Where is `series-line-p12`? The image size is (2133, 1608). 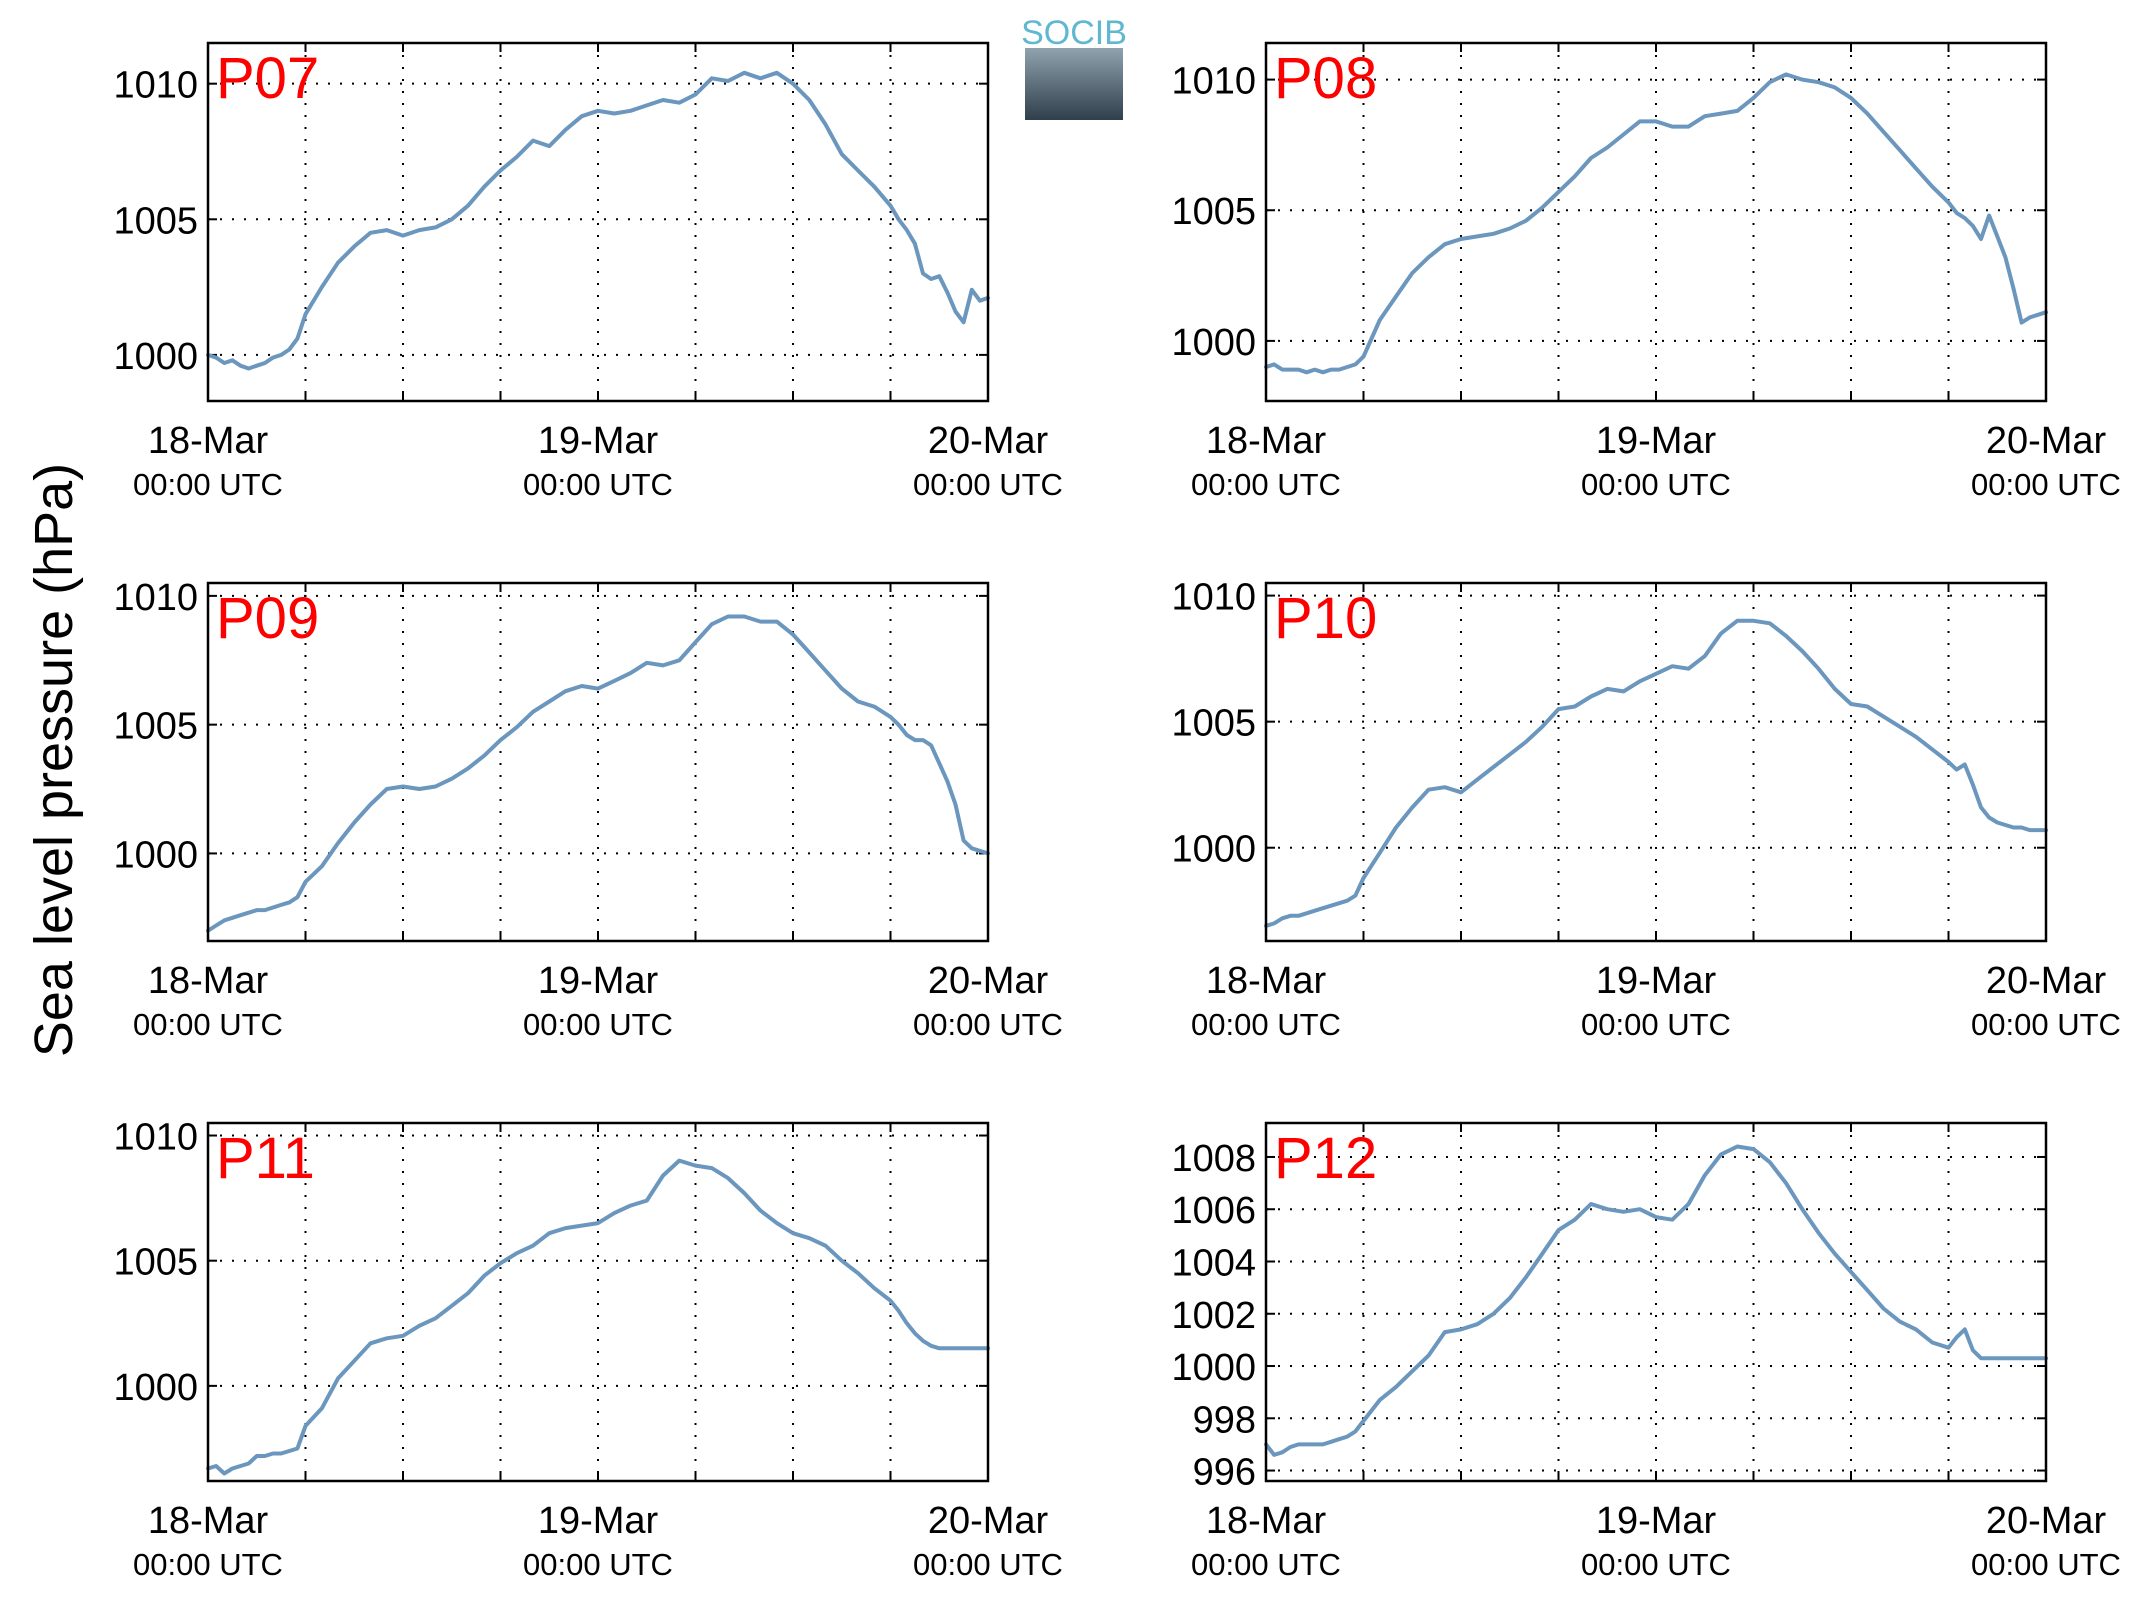
series-line-p12 is located at coordinates (1656, 1300).